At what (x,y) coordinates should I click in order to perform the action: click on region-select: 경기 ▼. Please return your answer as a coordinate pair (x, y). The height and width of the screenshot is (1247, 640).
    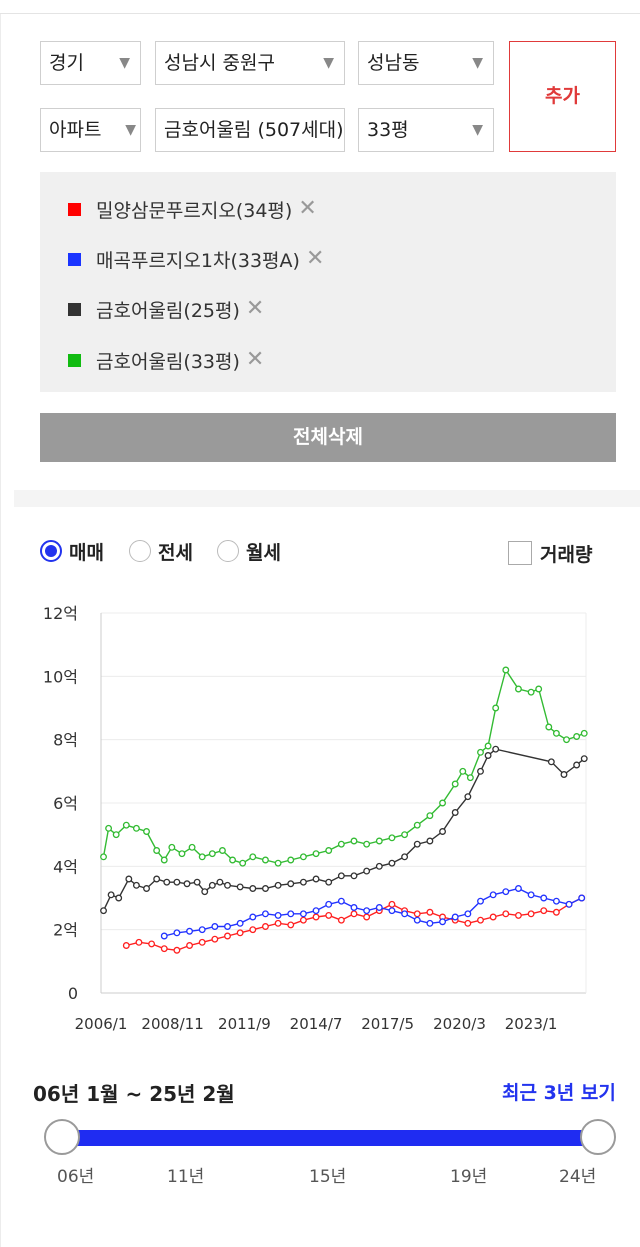
    Looking at the image, I should click on (90, 63).